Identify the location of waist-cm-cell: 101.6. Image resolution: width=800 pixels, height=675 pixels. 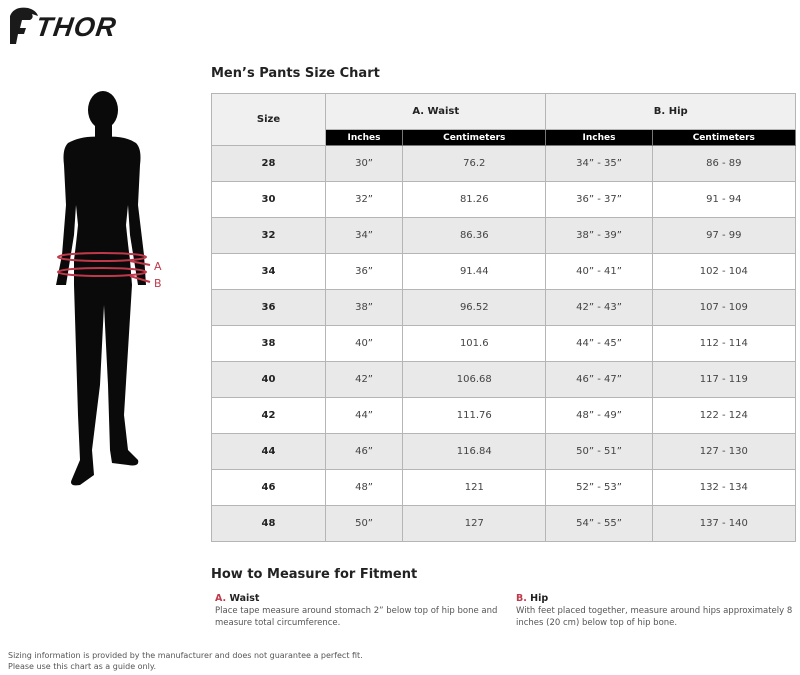
(474, 343).